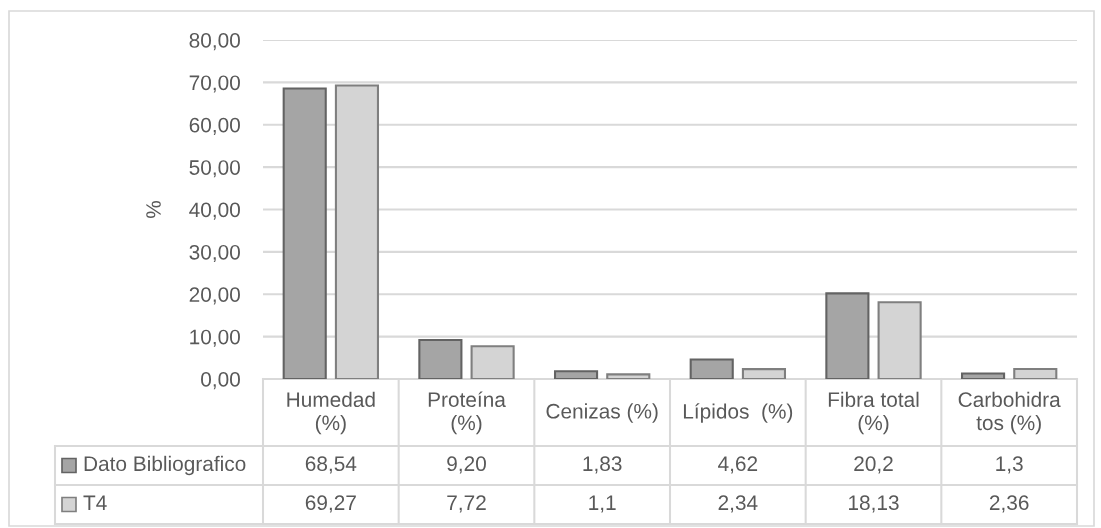 The width and height of the screenshot is (1101, 528). I want to click on y-tick-label: 80,00, so click(214, 42).